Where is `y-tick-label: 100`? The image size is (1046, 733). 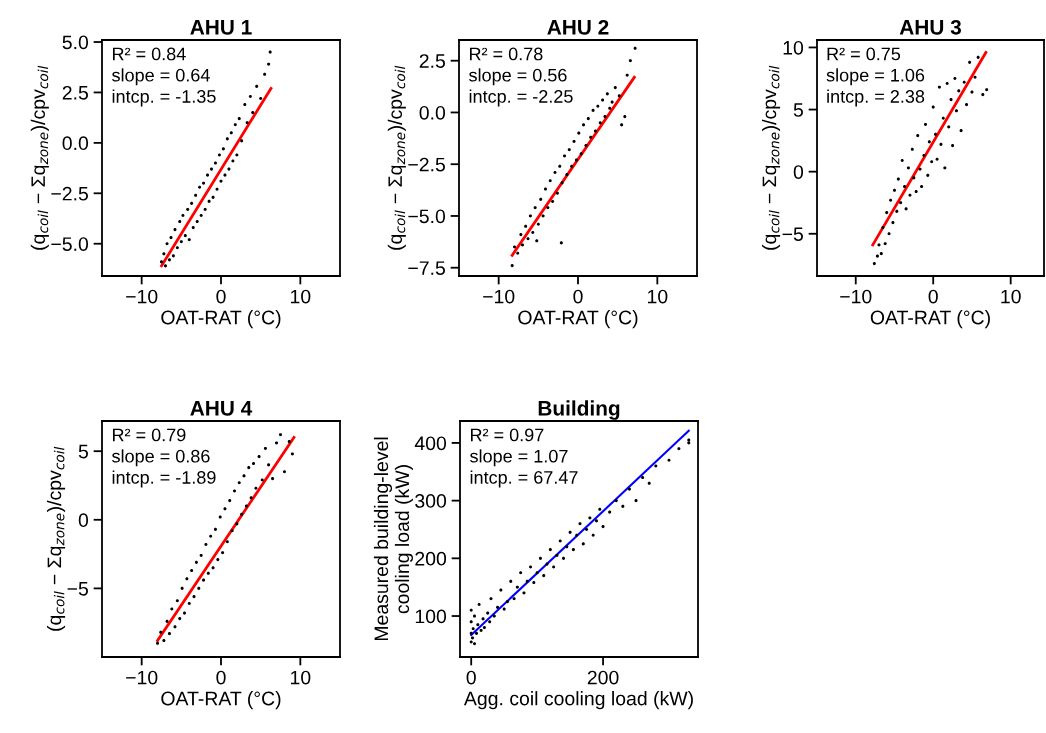 y-tick-label: 100 is located at coordinates (431, 616).